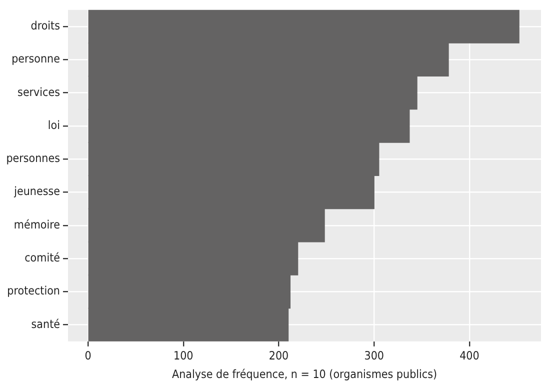 This screenshot has width=546, height=388. Describe the element at coordinates (45, 323) in the screenshot. I see `y-tick-label: santé` at that location.